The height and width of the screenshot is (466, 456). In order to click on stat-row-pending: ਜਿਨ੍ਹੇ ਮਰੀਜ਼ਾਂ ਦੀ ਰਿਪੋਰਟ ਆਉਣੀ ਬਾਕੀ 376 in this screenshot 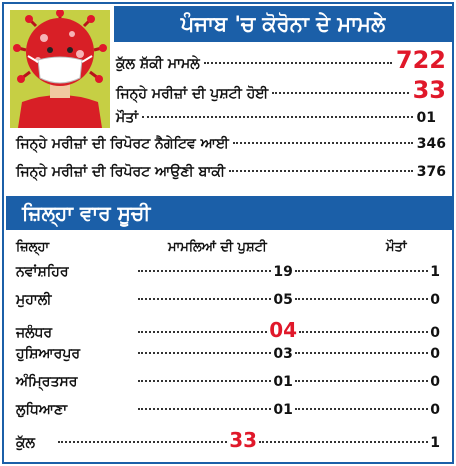, I will do `click(231, 172)`.